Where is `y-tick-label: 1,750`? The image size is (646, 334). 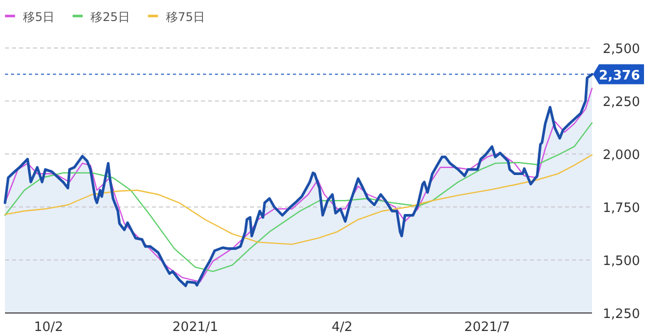 y-tick-label: 1,750 is located at coordinates (621, 208).